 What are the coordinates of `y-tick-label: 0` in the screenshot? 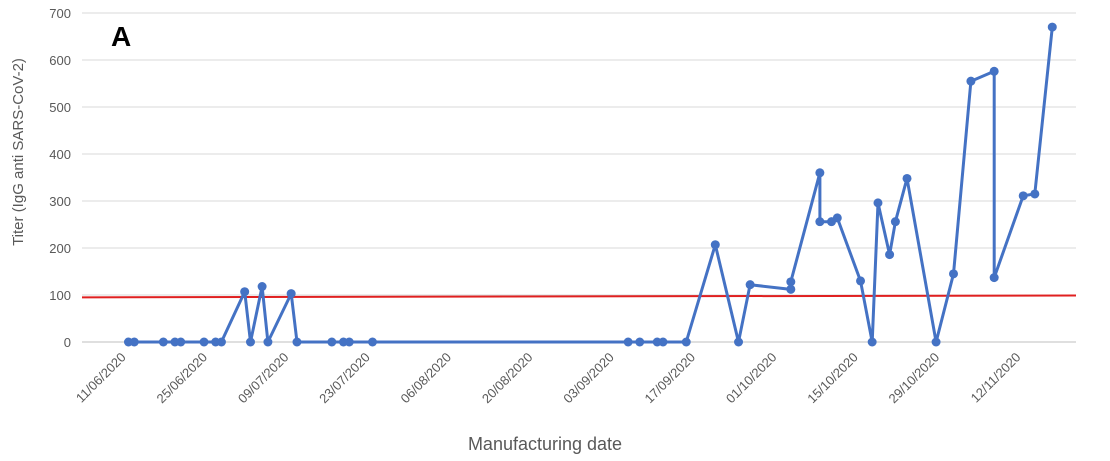 It's located at (67, 342).